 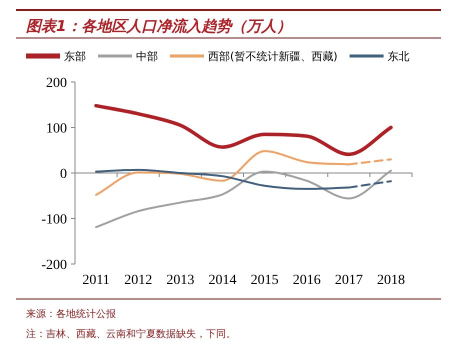 What do you see at coordinates (399, 56) in the screenshot?
I see `legend-label: 东北` at bounding box center [399, 56].